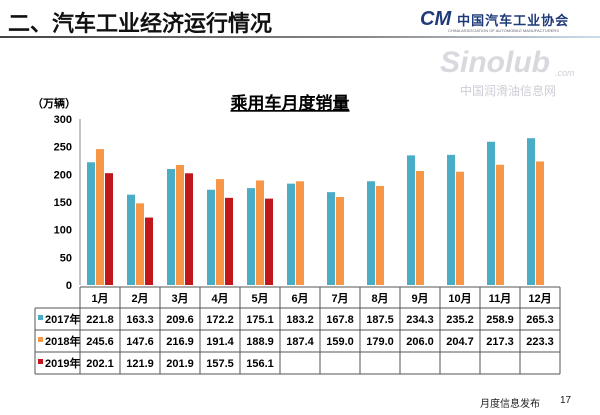  What do you see at coordinates (62, 363) in the screenshot?
I see `legend-label: 2019年` at bounding box center [62, 363].